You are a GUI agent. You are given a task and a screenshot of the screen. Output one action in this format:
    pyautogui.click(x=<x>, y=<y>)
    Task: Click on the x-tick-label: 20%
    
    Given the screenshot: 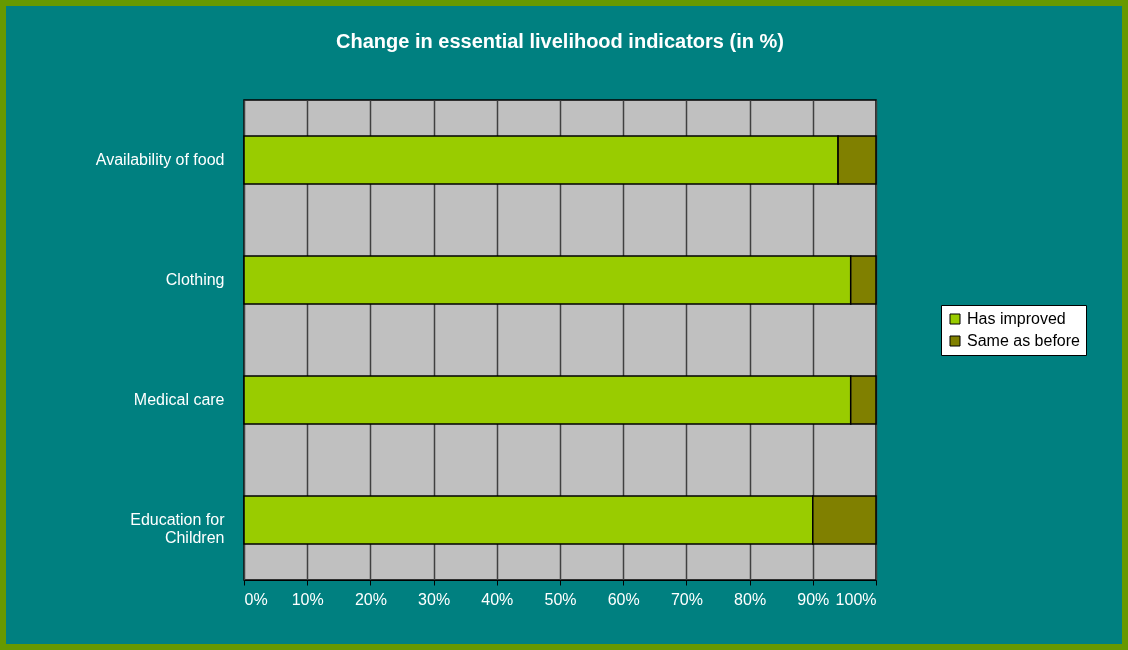 What is the action you would take?
    pyautogui.click(x=370, y=599)
    